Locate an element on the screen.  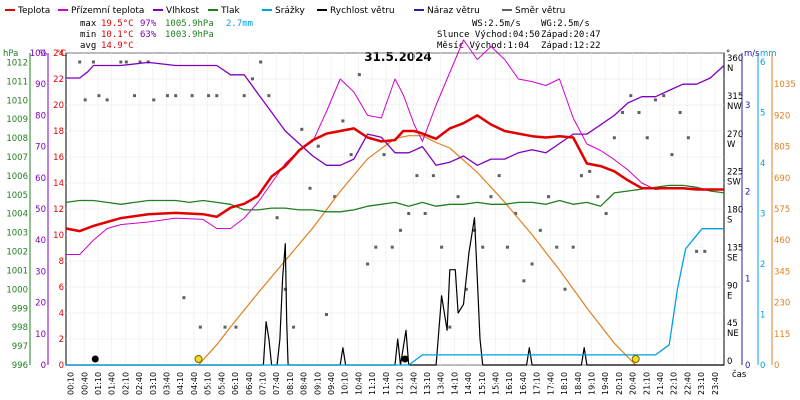
x-tick-label: 18:40 is located at coordinates (578, 383).